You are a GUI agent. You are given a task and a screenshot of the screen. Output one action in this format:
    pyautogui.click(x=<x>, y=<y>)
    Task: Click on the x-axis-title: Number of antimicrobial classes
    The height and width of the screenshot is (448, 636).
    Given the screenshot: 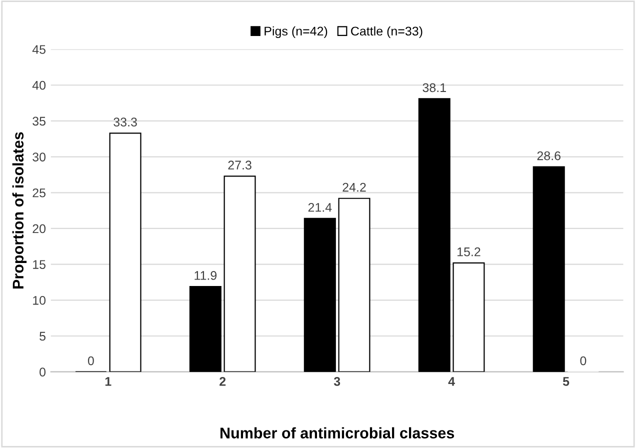 What is the action you would take?
    pyautogui.click(x=337, y=432)
    